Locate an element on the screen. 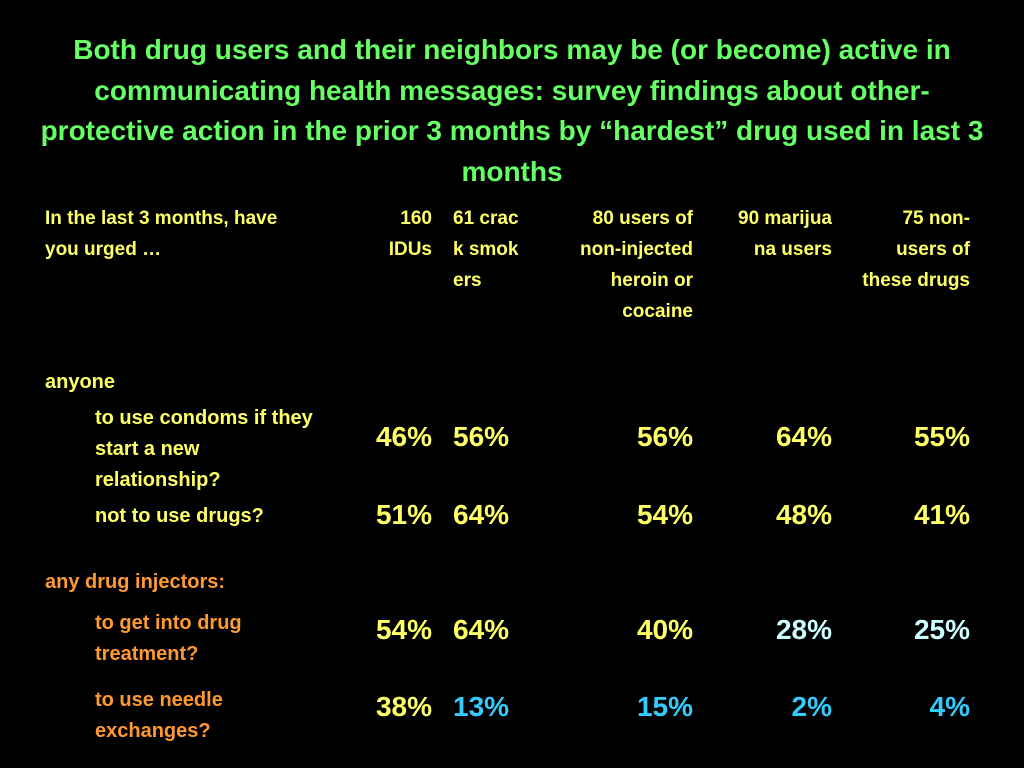 The height and width of the screenshot is (768, 1024). value-cell: 13% is located at coordinates (481, 706).